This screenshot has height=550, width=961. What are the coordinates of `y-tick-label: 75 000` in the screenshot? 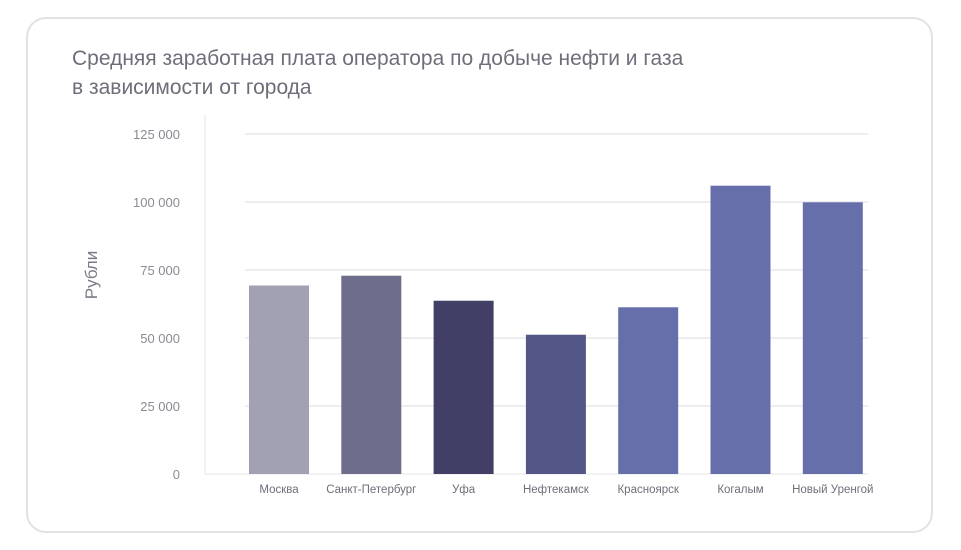 It's located at (160, 270).